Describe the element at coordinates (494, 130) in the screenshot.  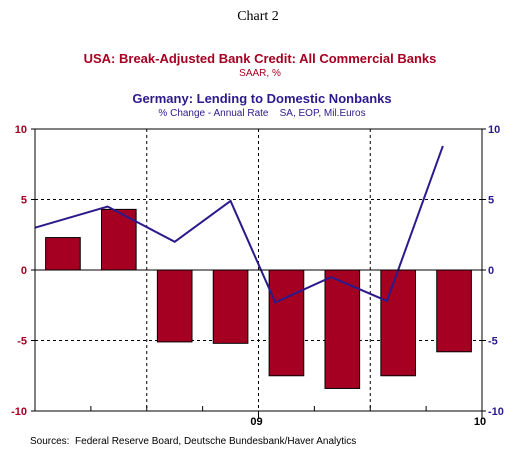
I see `right-axis-tick-label: 10` at that location.